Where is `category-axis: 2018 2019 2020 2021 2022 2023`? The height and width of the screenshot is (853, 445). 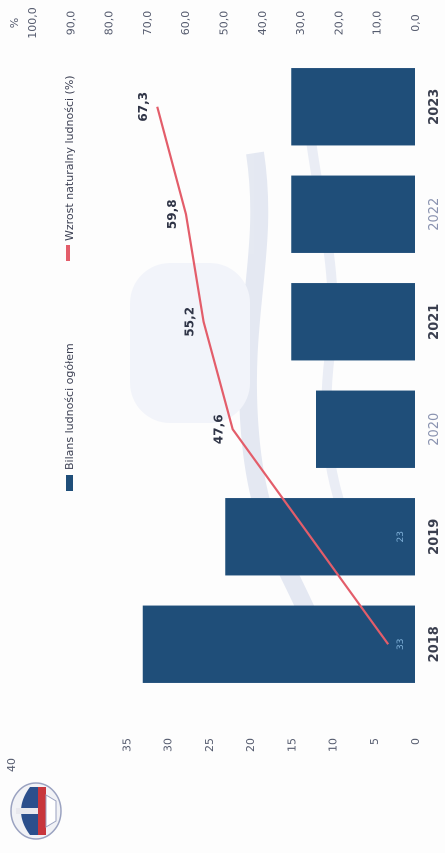 category-axis: 2018 2019 2020 2021 2022 2023 is located at coordinates (434, 376).